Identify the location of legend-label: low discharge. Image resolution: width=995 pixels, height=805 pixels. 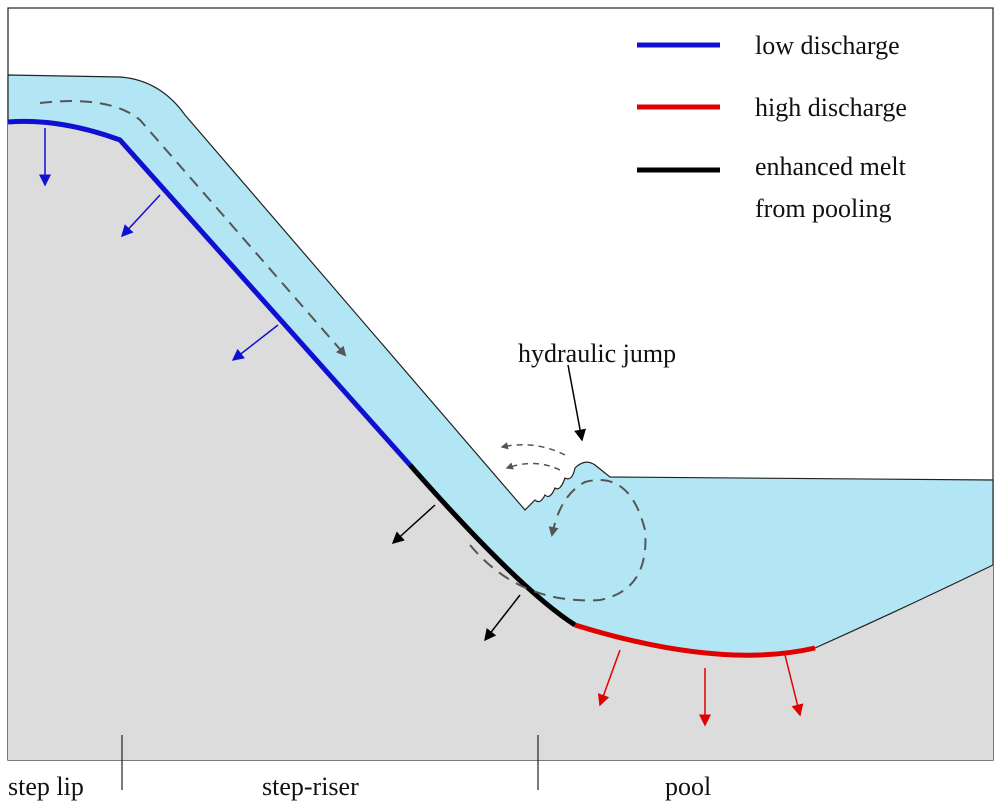
(827, 45).